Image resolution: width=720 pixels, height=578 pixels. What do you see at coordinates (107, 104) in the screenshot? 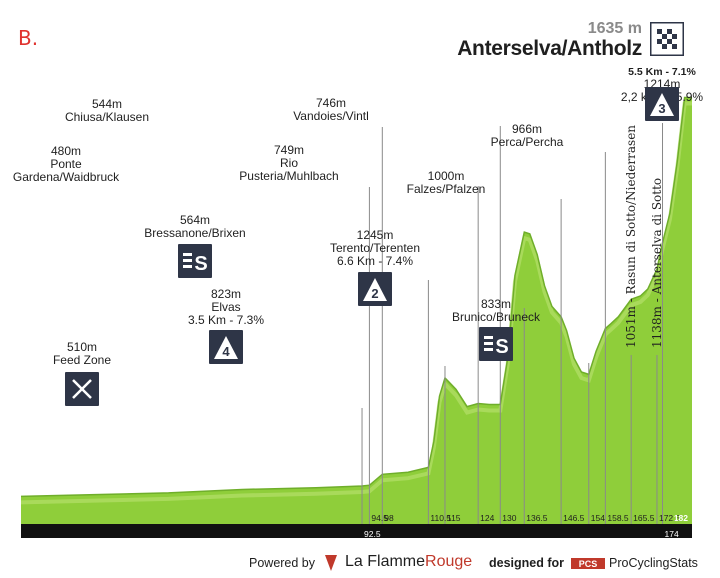
I see `waypoint-label: 544m` at bounding box center [107, 104].